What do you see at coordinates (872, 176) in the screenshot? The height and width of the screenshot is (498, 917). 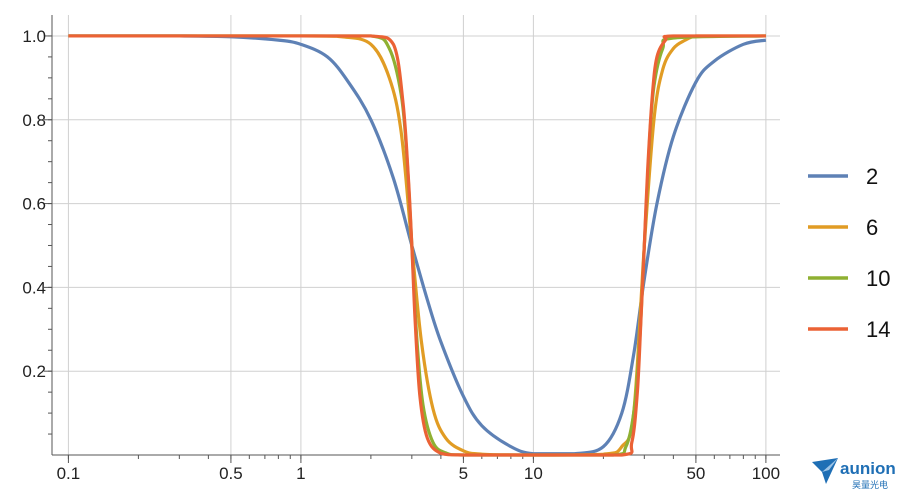 I see `legend-label-2: 2` at bounding box center [872, 176].